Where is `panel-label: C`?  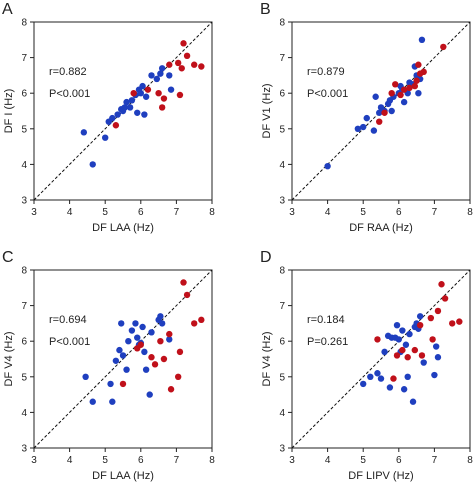 panel-label: C is located at coordinates (8, 257).